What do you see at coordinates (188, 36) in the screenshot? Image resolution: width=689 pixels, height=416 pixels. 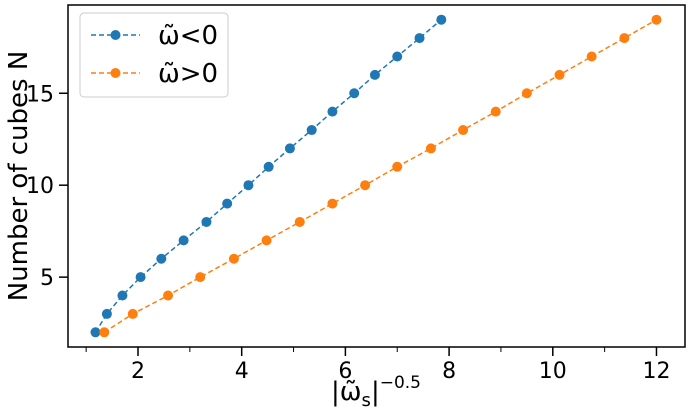 I see `legend-label: ω̃<0` at bounding box center [188, 36].